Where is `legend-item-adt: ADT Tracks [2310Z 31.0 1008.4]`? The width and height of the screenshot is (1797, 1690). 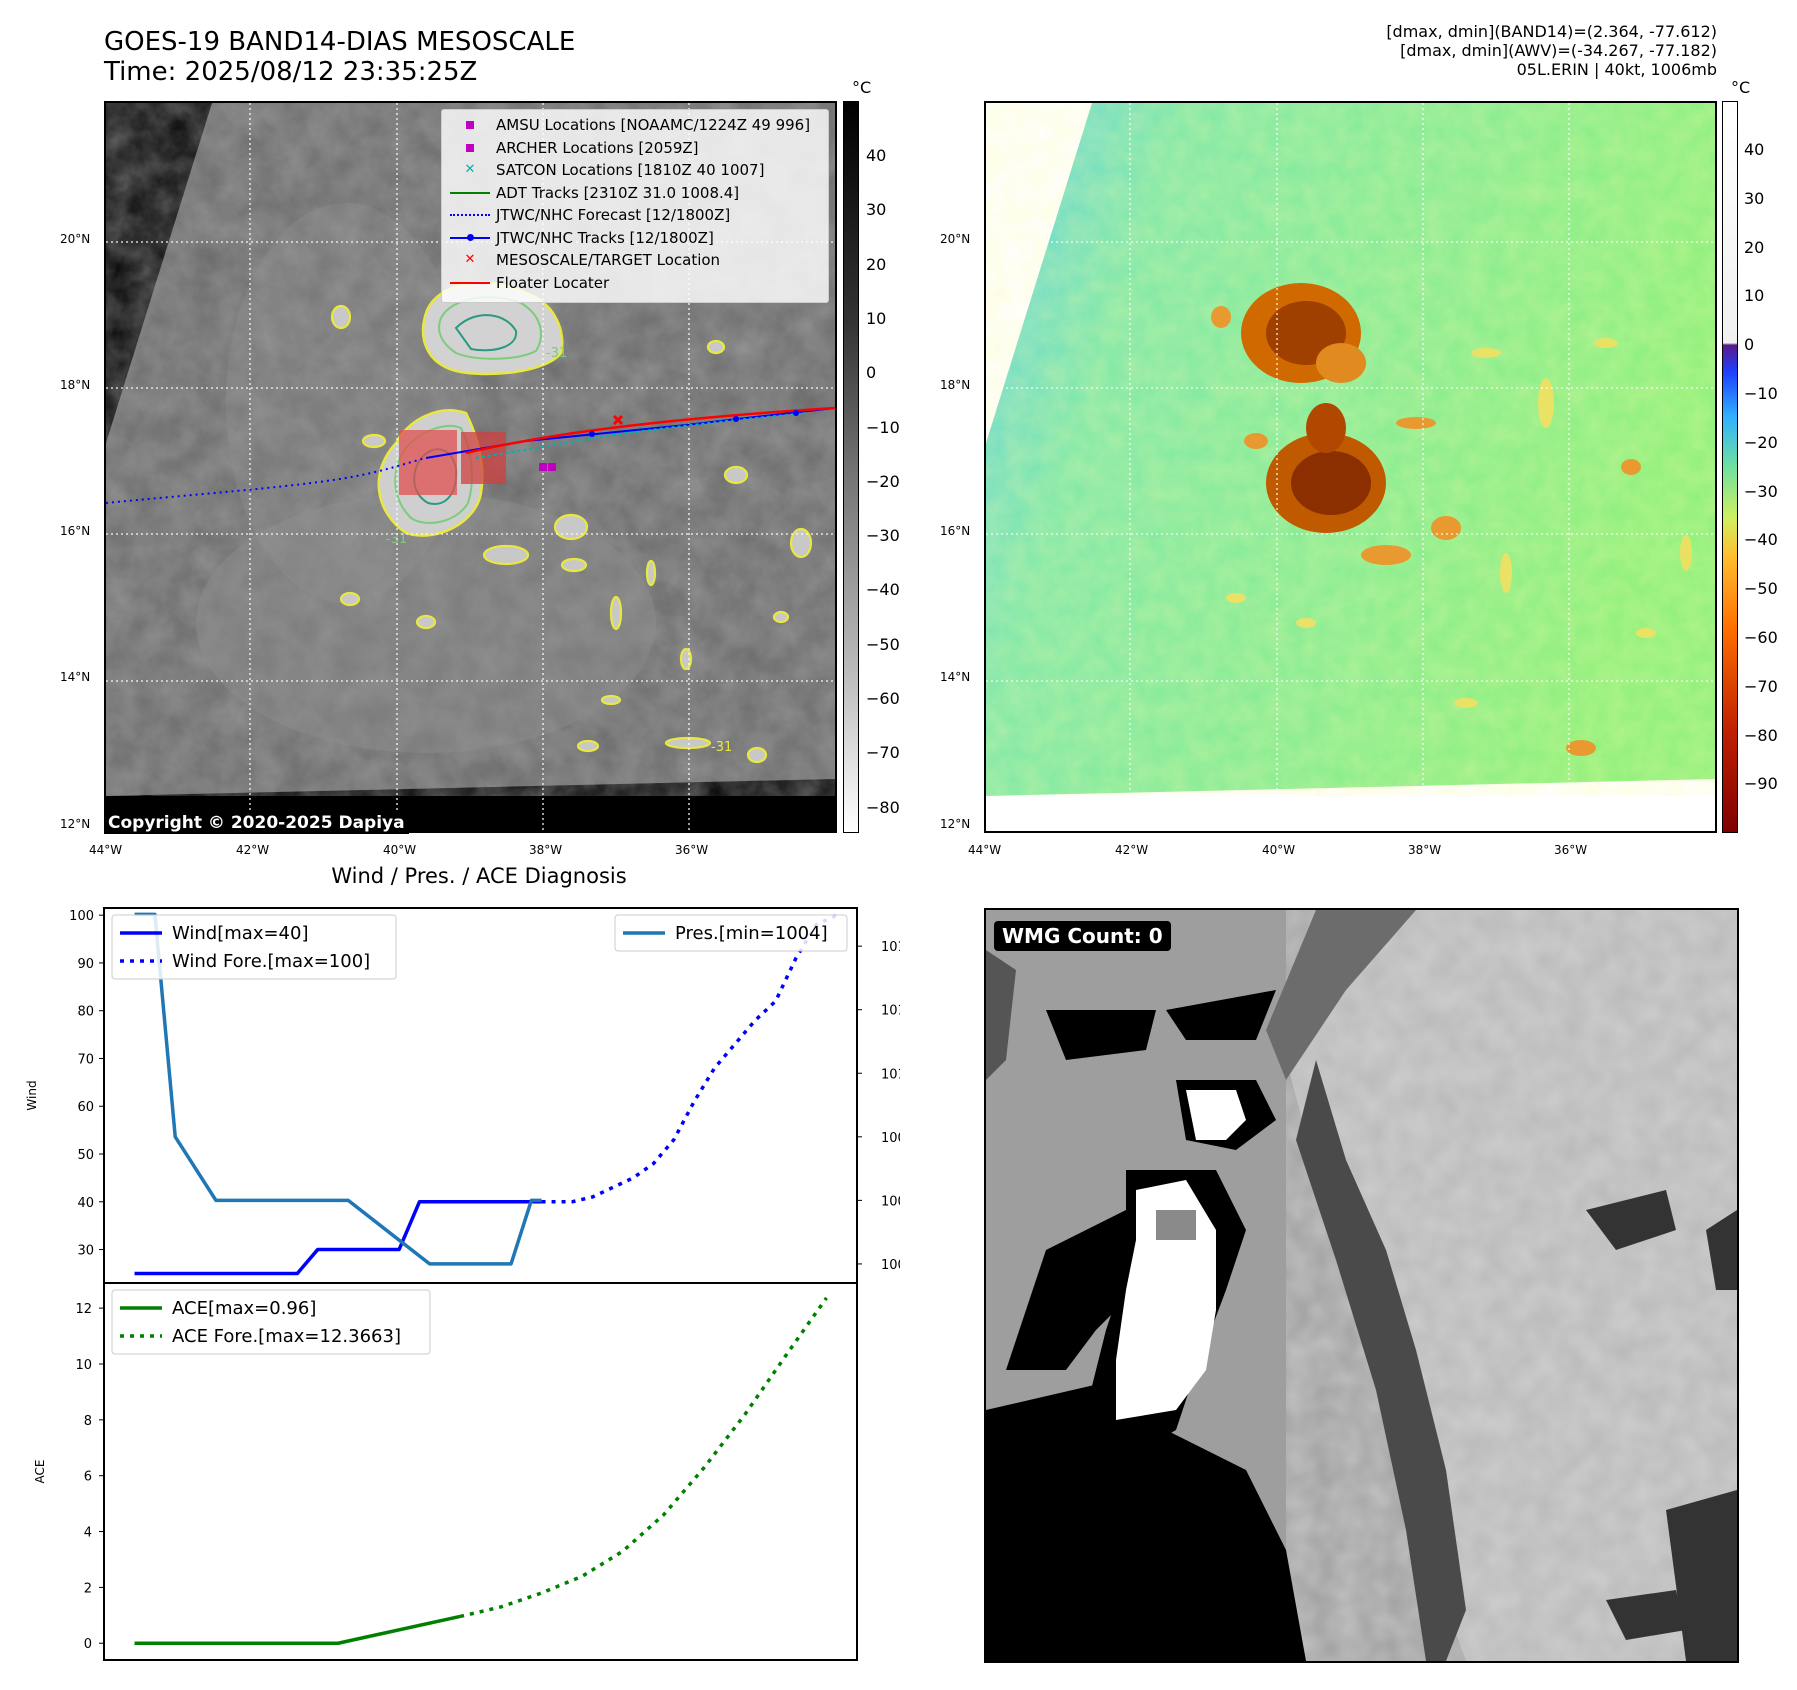
legend-item-adt: ADT Tracks [2310Z 31.0 1008.4] is located at coordinates (635, 193).